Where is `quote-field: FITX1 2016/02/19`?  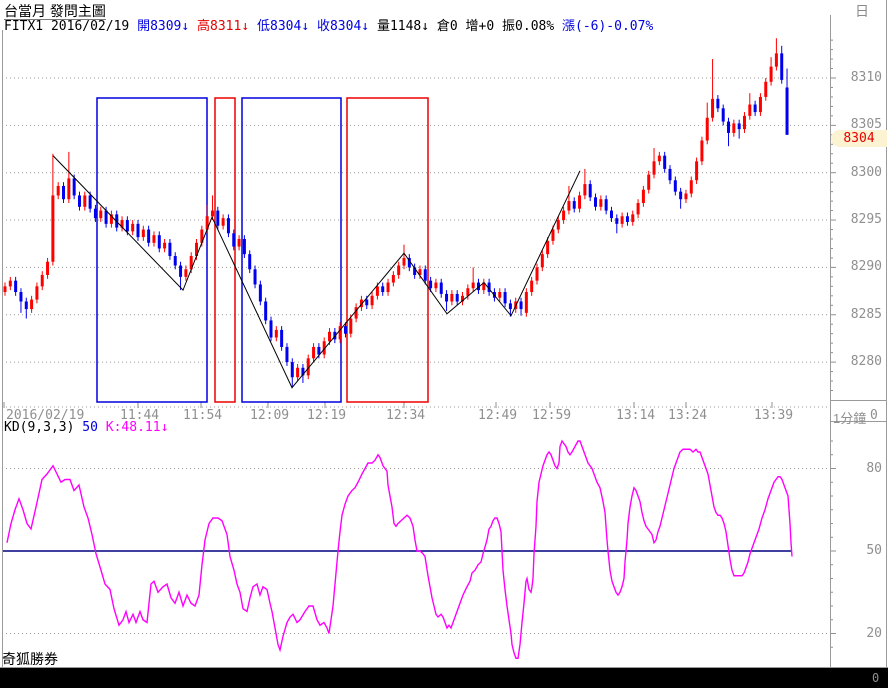
quote-field: FITX1 2016/02/19 is located at coordinates (71, 26).